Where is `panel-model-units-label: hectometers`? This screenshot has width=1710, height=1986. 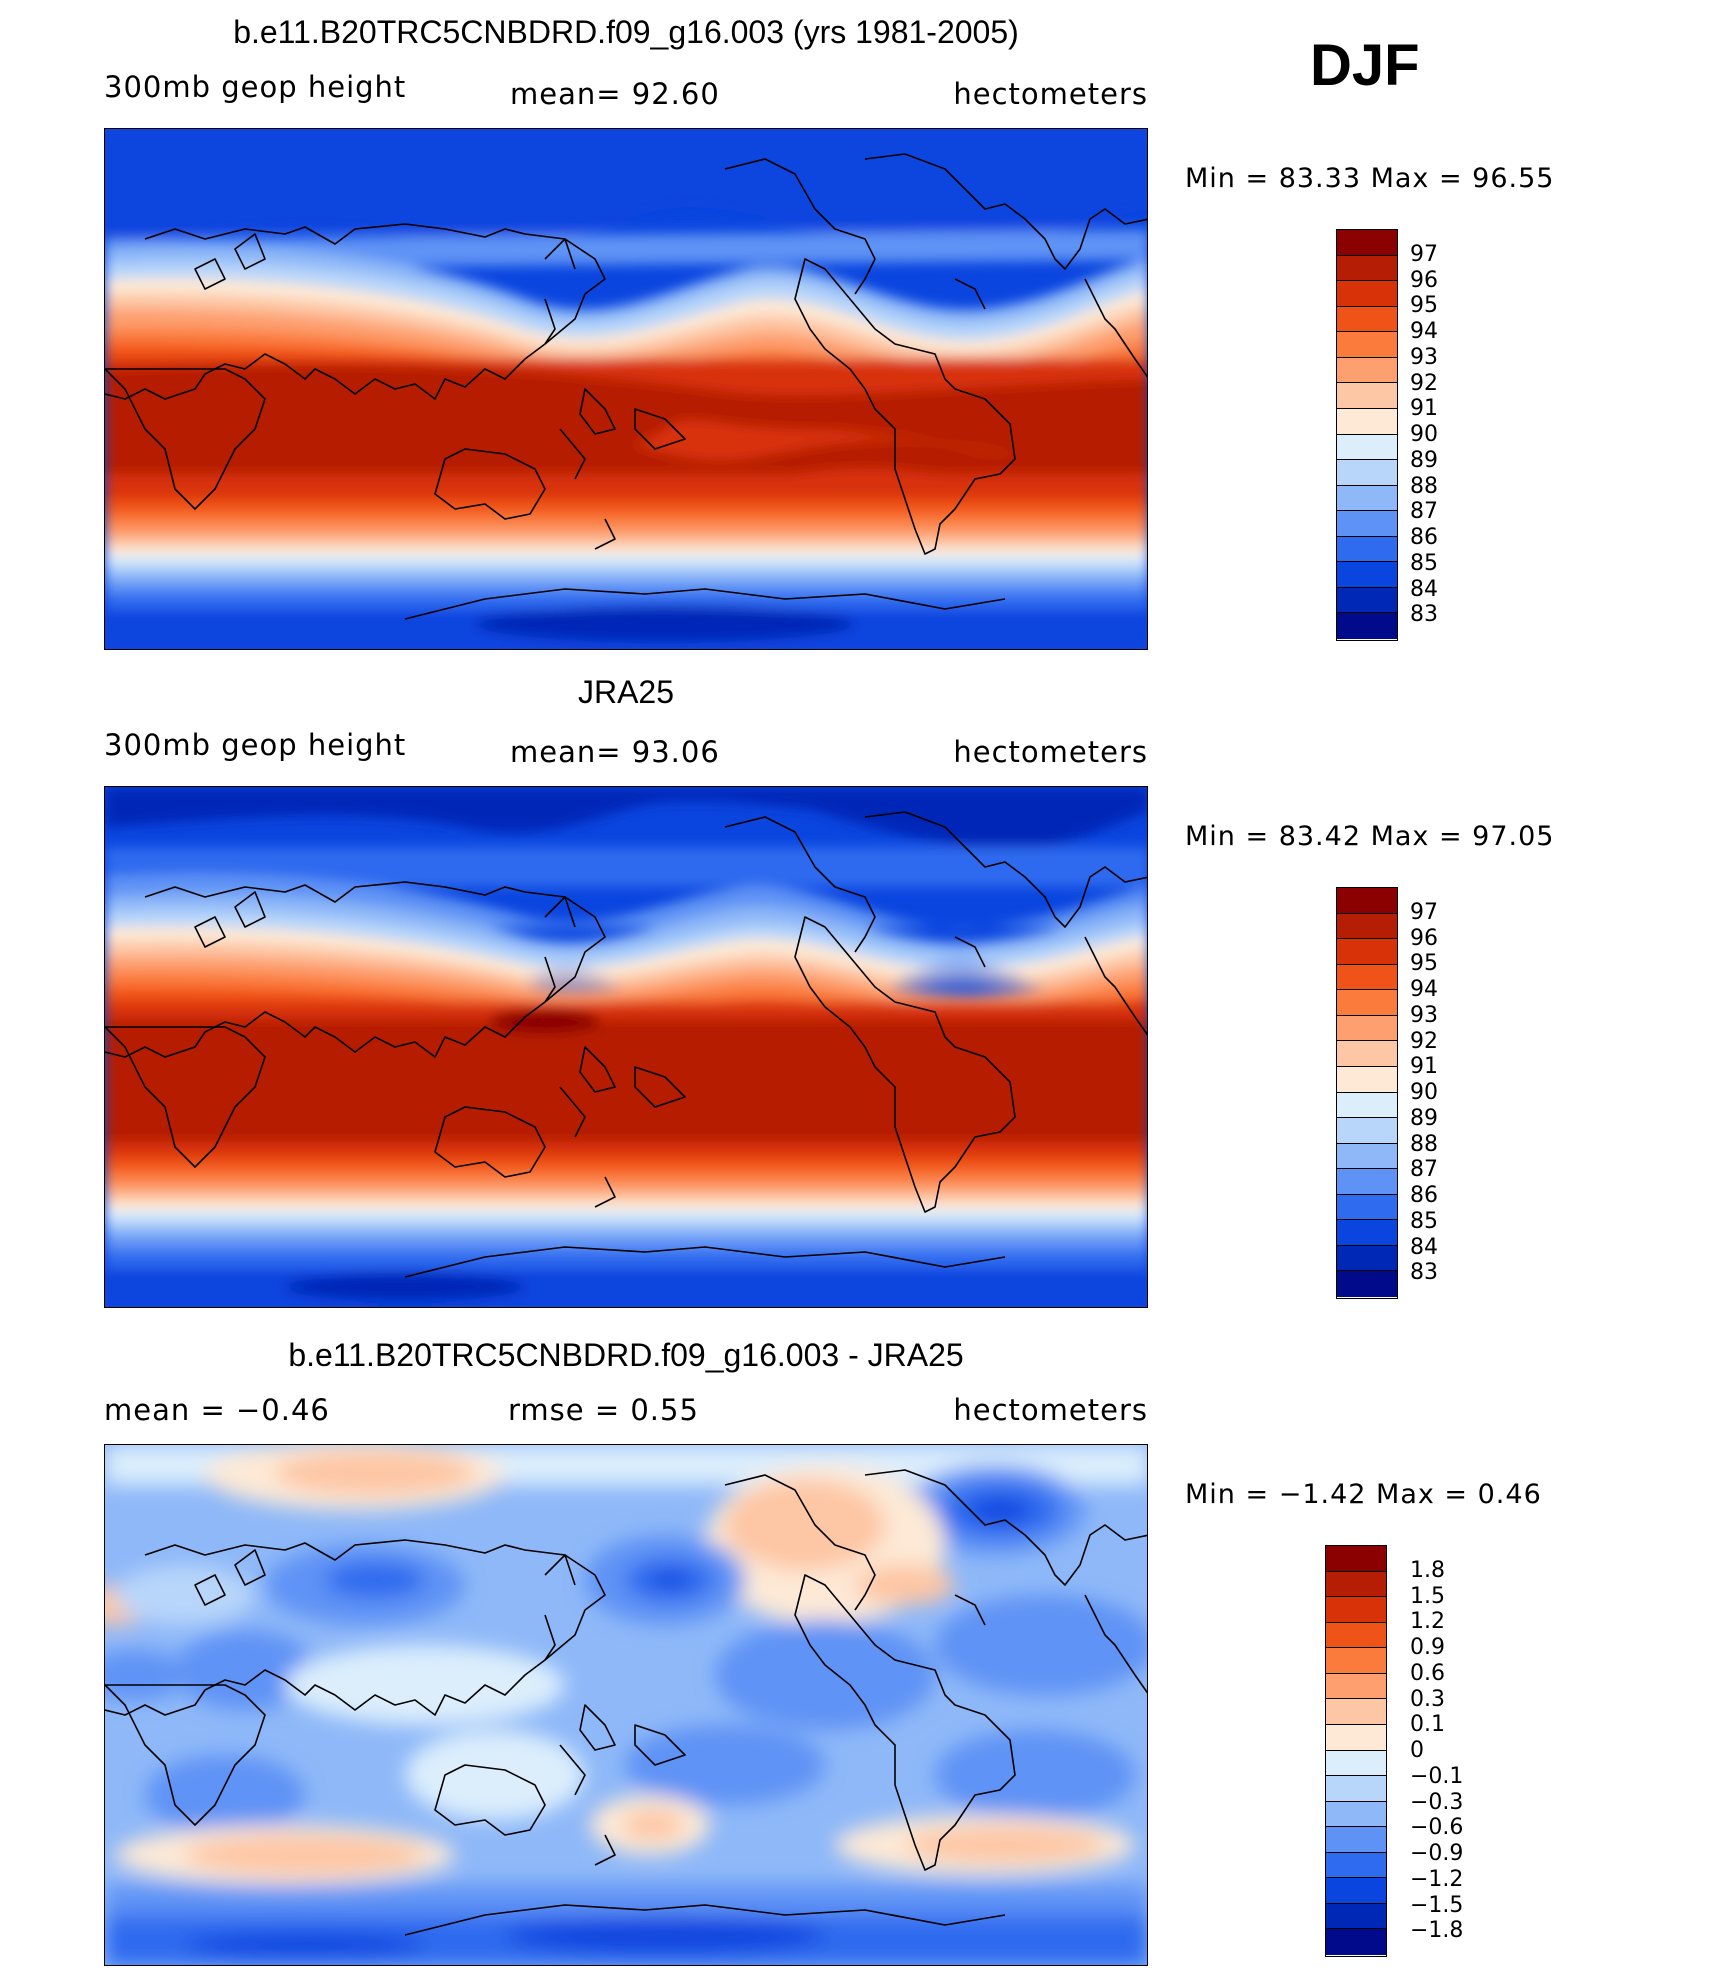 panel-model-units-label: hectometers is located at coordinates (1050, 94).